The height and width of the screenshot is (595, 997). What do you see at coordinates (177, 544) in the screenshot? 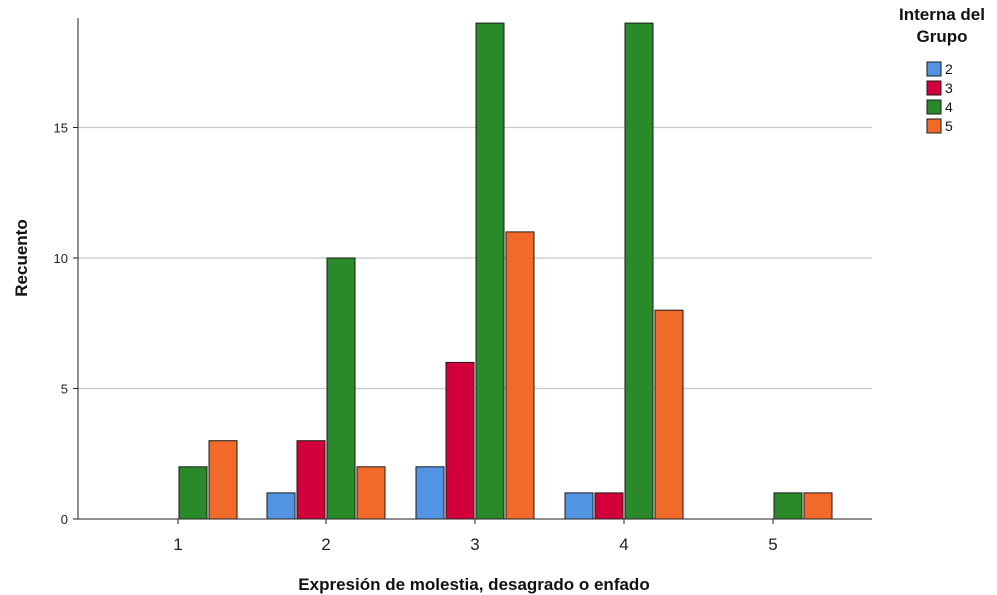
I see `x-tick-label: 1` at bounding box center [177, 544].